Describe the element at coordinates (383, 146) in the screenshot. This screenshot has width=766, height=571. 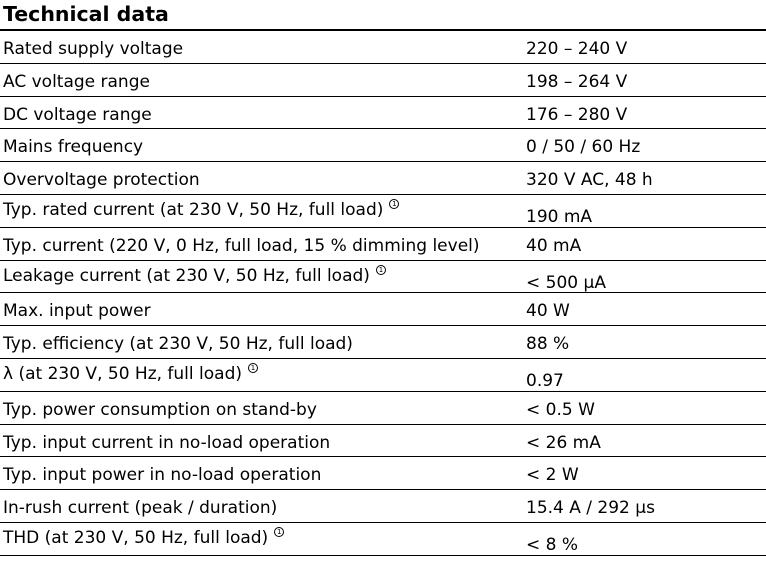
I see `table-row: Mains frequency 0 / 50 / 60 Hz` at that location.